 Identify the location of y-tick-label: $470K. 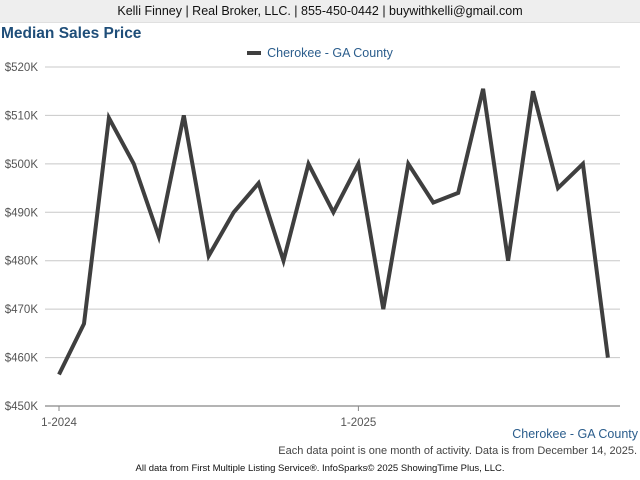
(22, 310).